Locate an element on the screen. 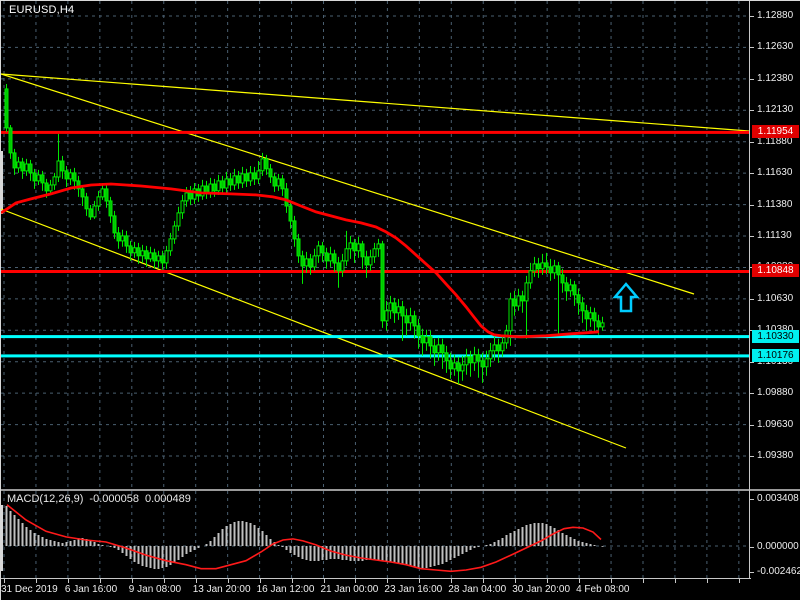 This screenshot has height=600, width=800. macd-canvas is located at coordinates (375, 534).